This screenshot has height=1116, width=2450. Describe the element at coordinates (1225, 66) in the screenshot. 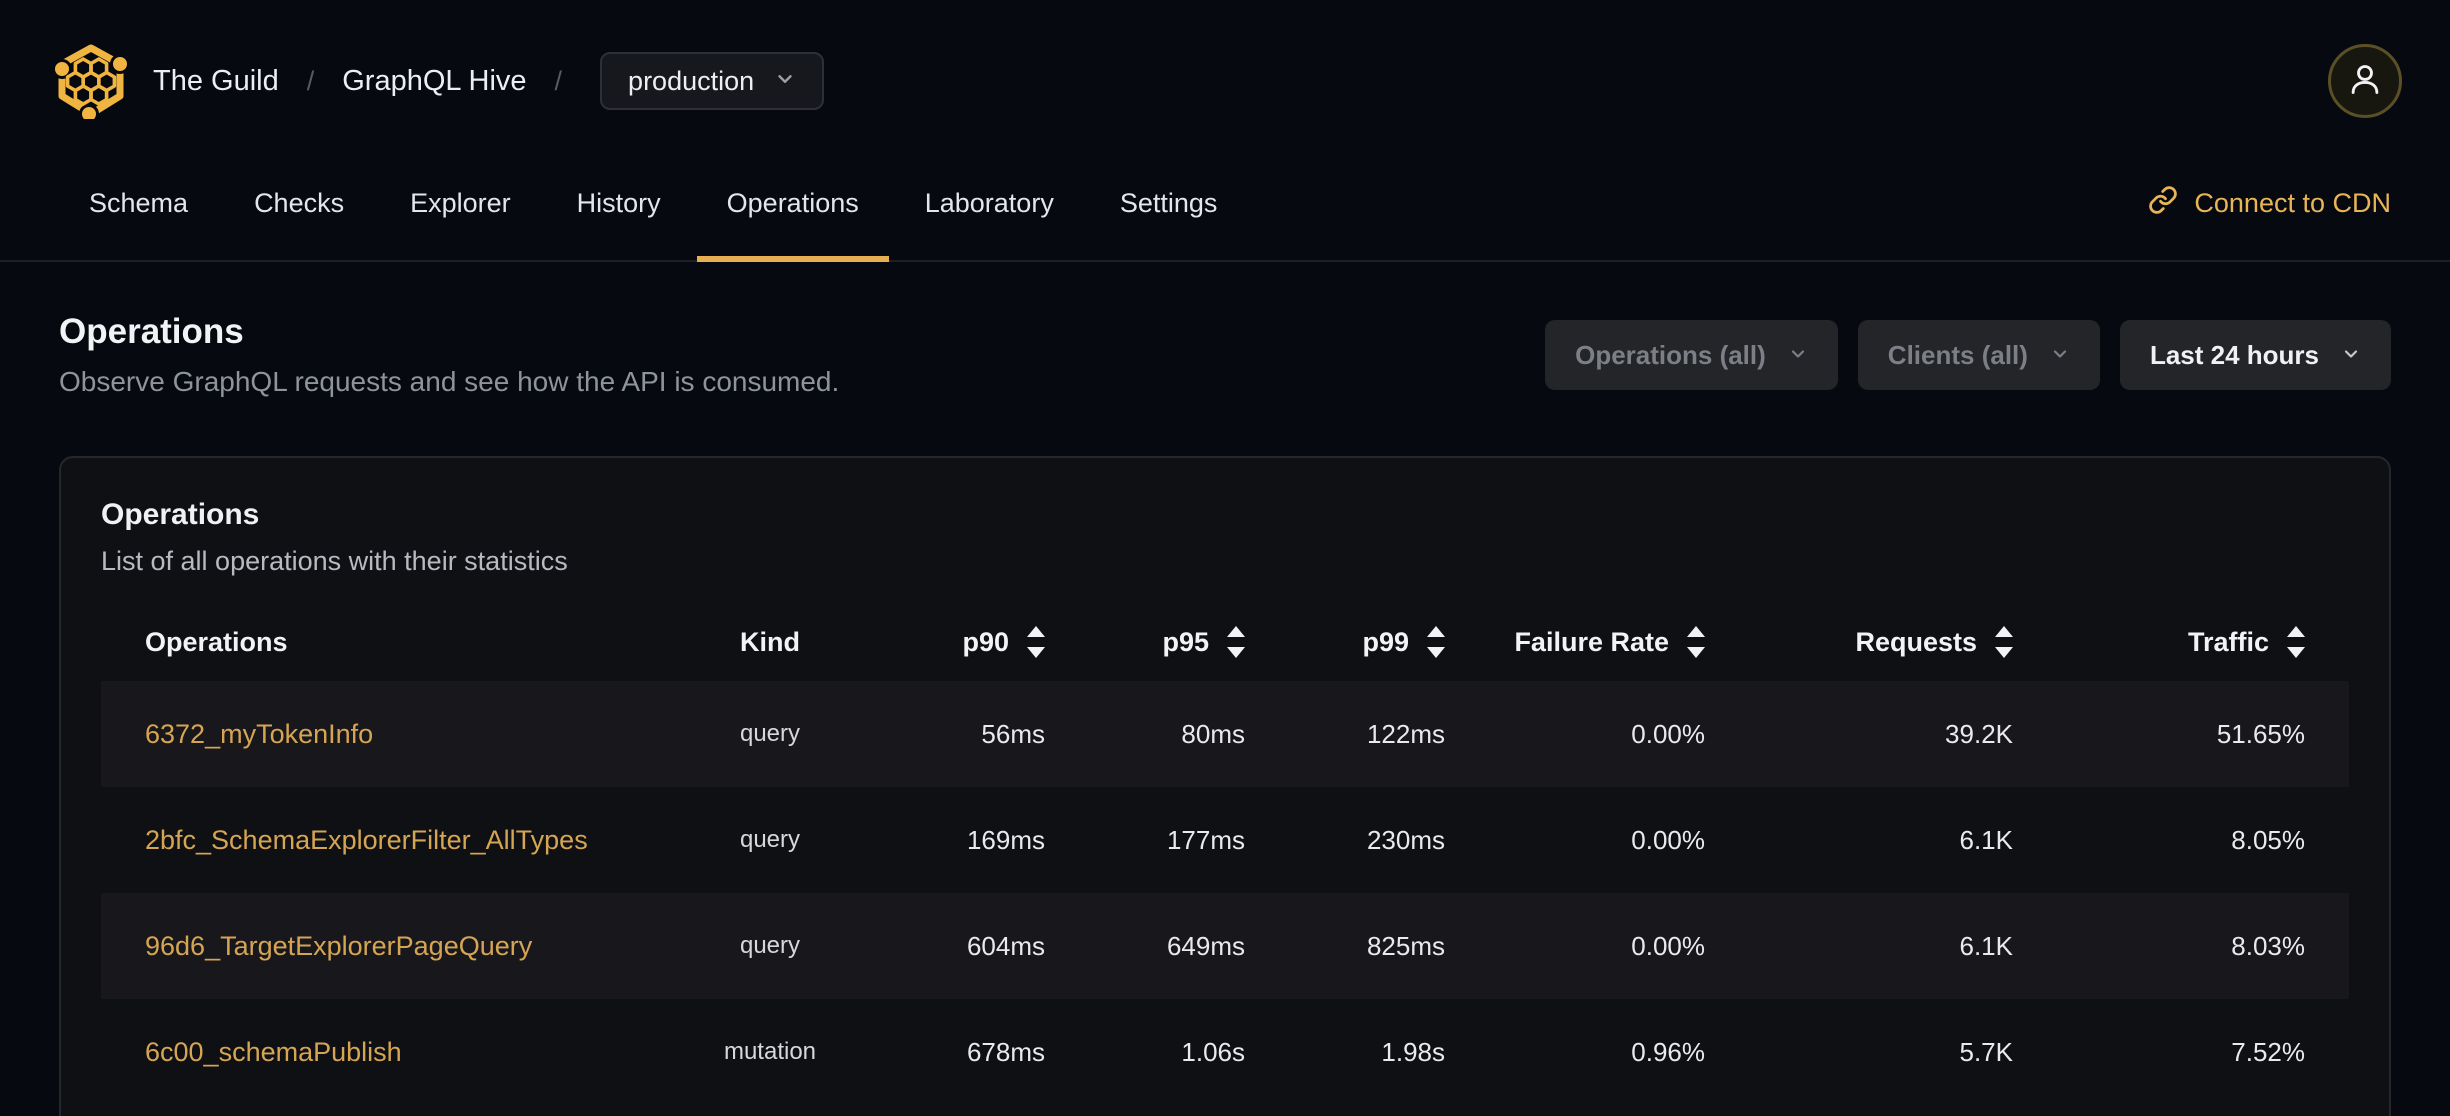

I see `top-bar: The Guild / GraphQL Hive / production` at that location.